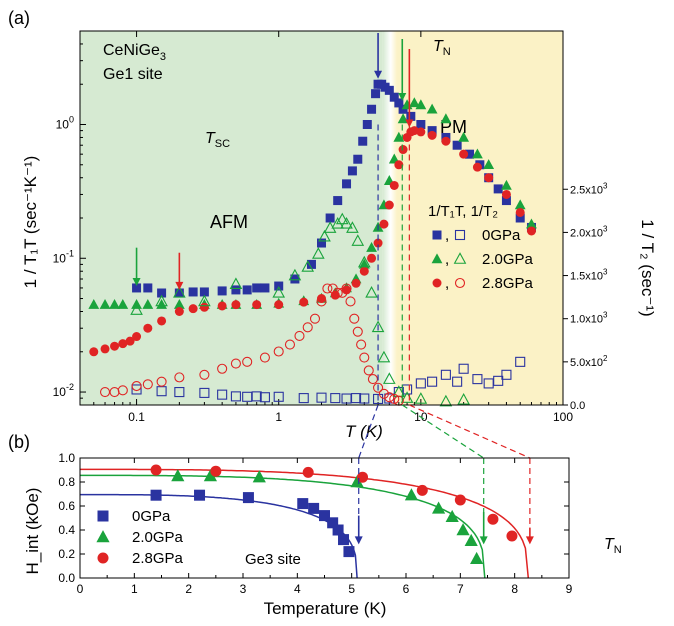 The image size is (674, 626). Describe the element at coordinates (589, 361) in the screenshot. I see `y-right-tick-label-a: 5.0x10²` at that location.